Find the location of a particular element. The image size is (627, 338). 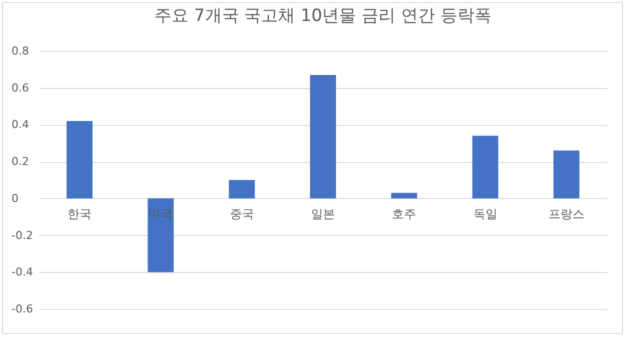

x-tick-label: 미국 is located at coordinates (160, 213).